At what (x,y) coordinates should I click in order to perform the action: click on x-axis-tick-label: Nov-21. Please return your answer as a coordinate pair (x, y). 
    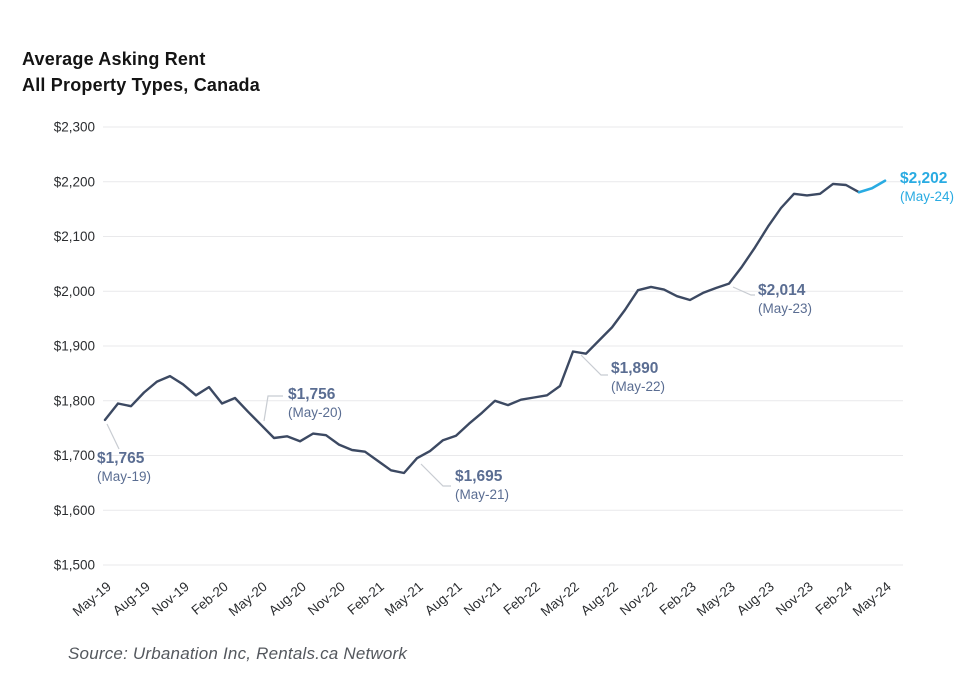
    Looking at the image, I should click on (482, 598).